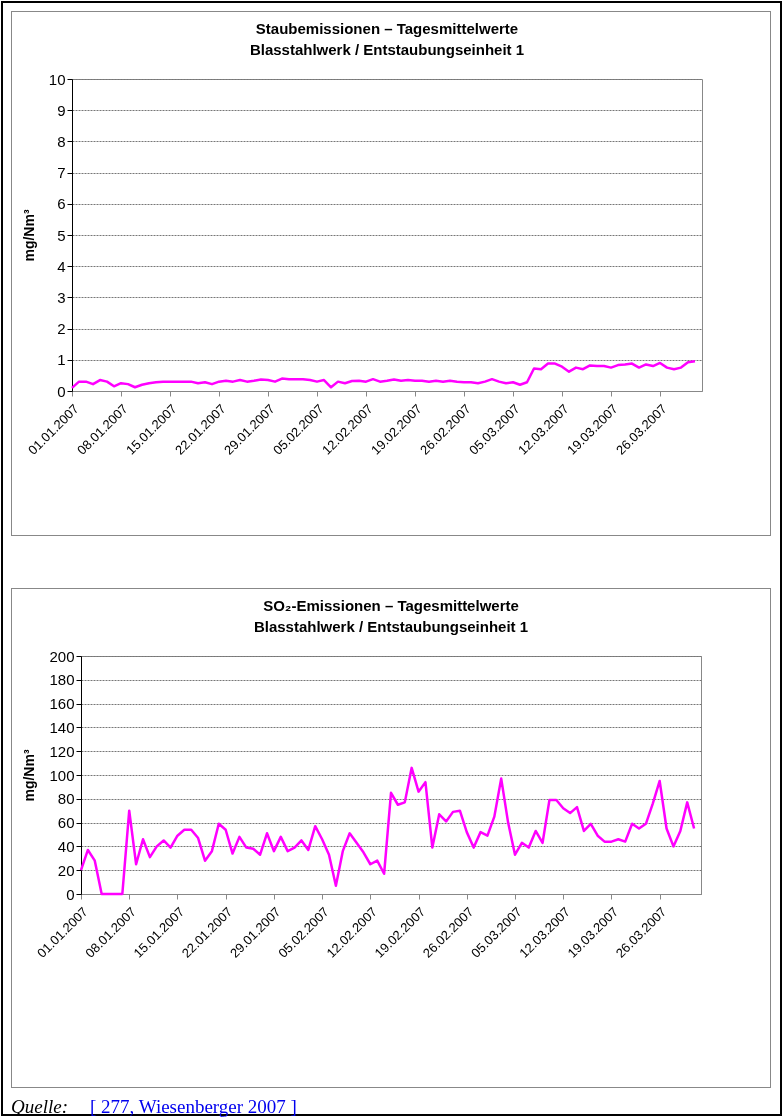  I want to click on y-tick-label: 7, so click(61, 173).